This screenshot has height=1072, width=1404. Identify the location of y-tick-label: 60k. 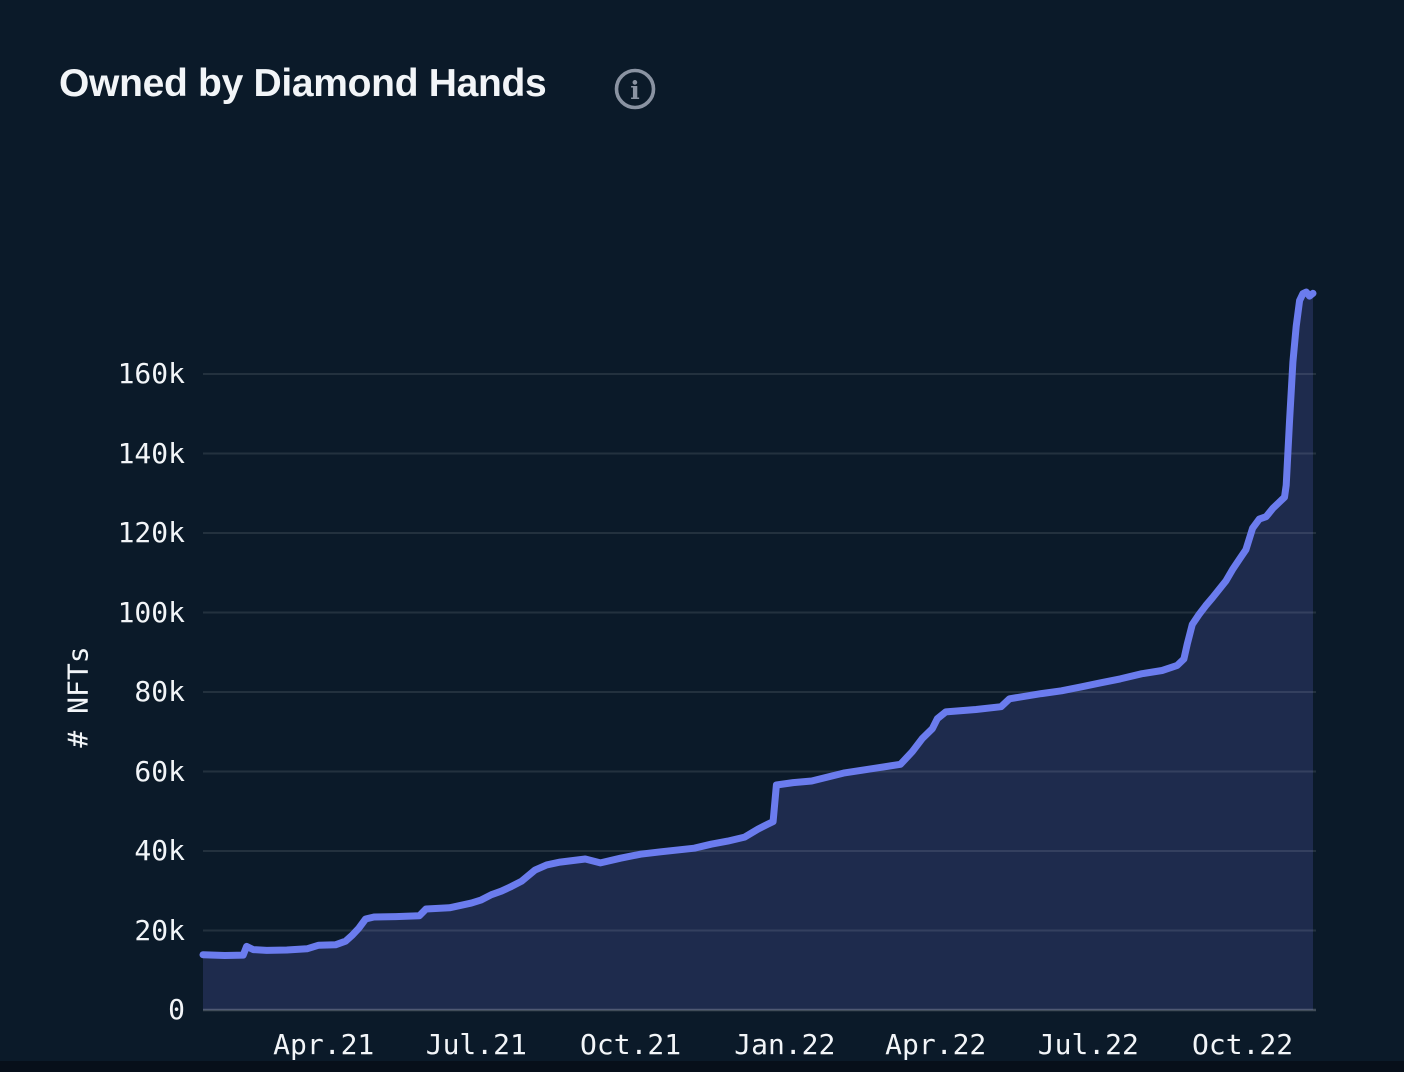
(159, 771).